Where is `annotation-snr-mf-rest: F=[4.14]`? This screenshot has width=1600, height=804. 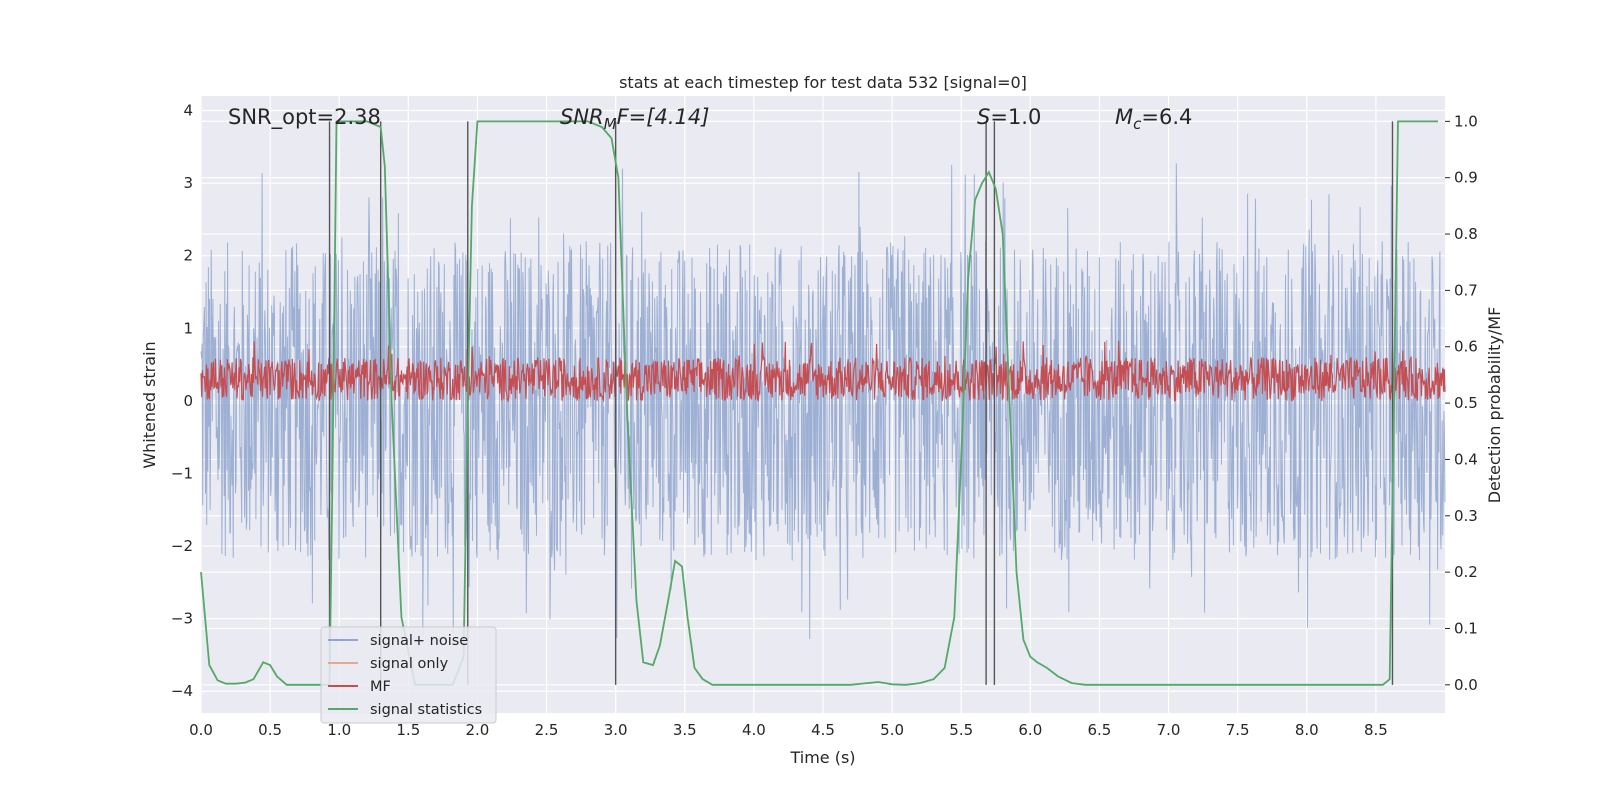 annotation-snr-mf-rest: F=[4.14] is located at coordinates (663, 117).